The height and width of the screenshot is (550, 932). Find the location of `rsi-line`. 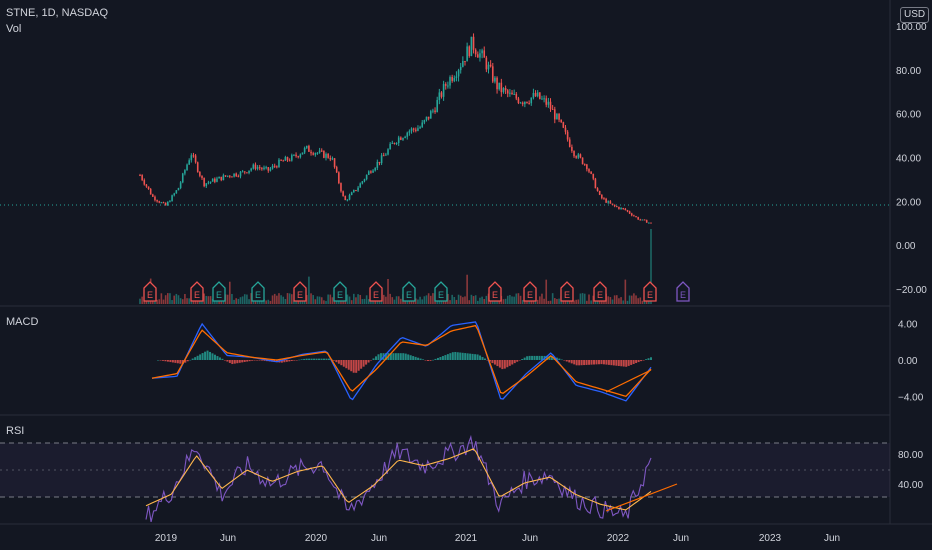

rsi-line is located at coordinates (398, 478).